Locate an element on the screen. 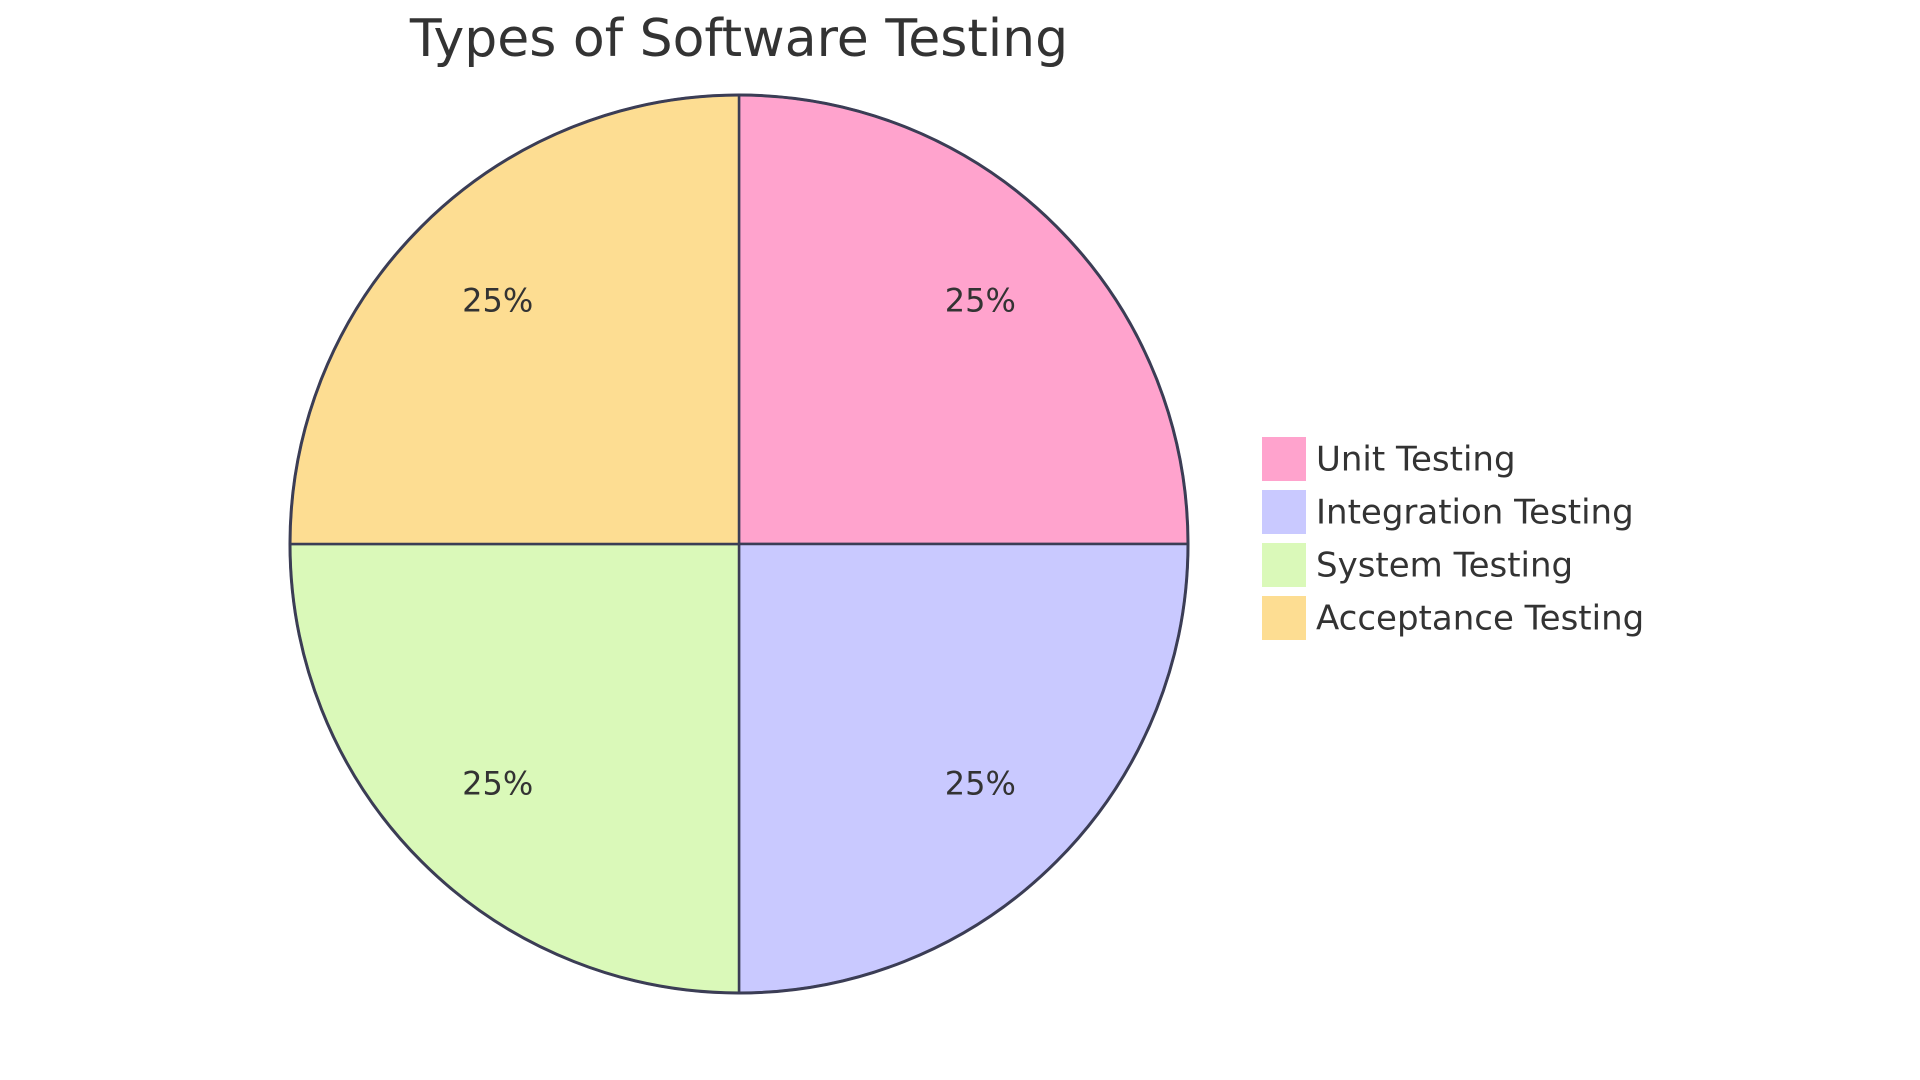  legend-label: Acceptance Testing is located at coordinates (1480, 619).